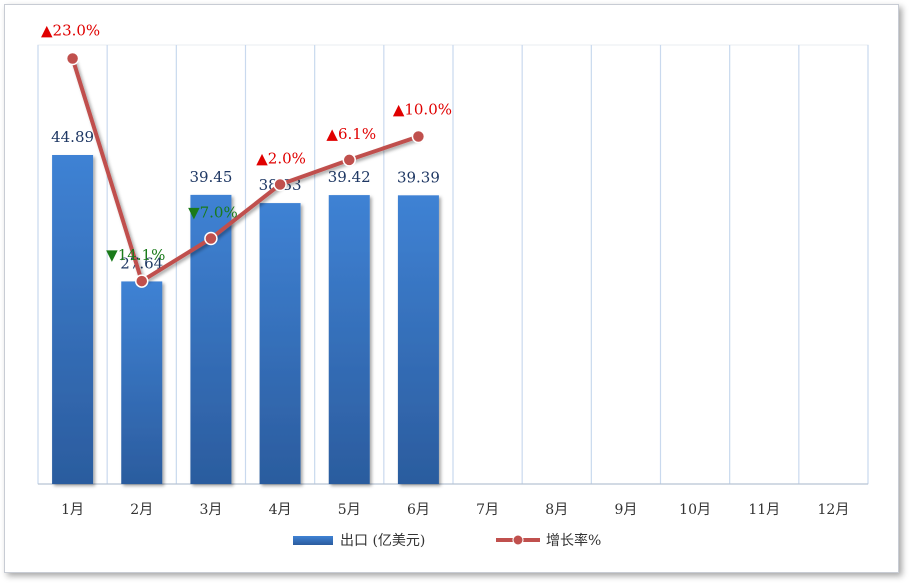 The width and height of the screenshot is (909, 583). Describe the element at coordinates (210, 510) in the screenshot. I see `x-tick-label: 3月` at that location.